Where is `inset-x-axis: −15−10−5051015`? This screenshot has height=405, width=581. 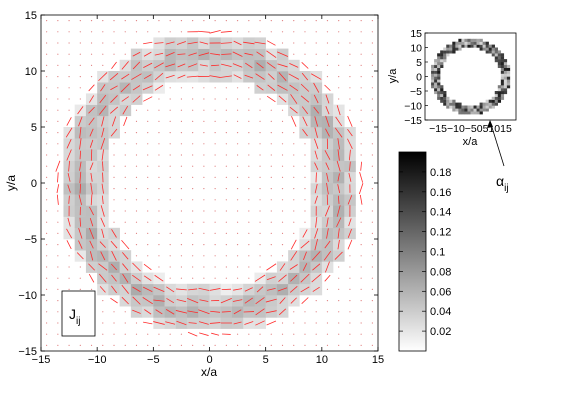 inset-x-axis: −15−10−5051015 is located at coordinates (470, 129).